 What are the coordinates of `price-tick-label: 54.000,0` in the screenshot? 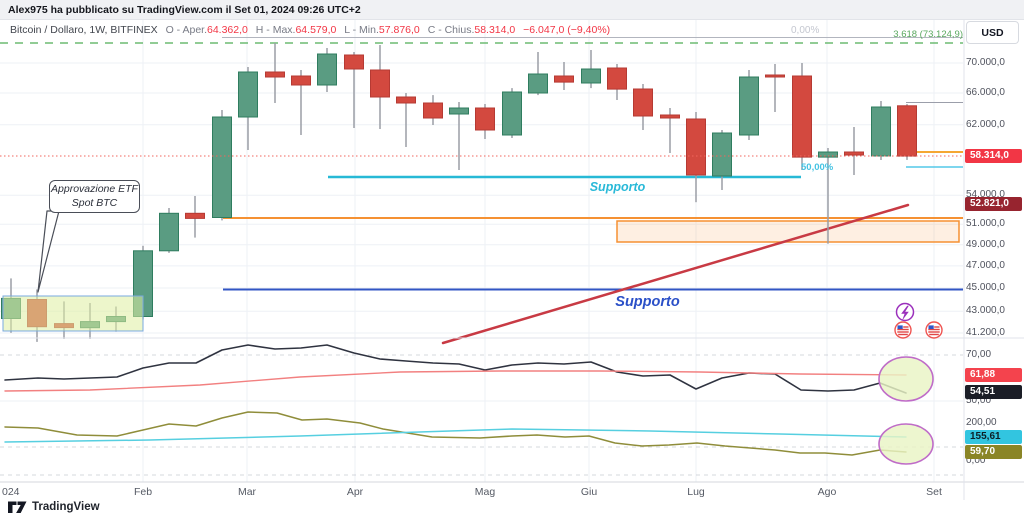 It's located at (985, 194).